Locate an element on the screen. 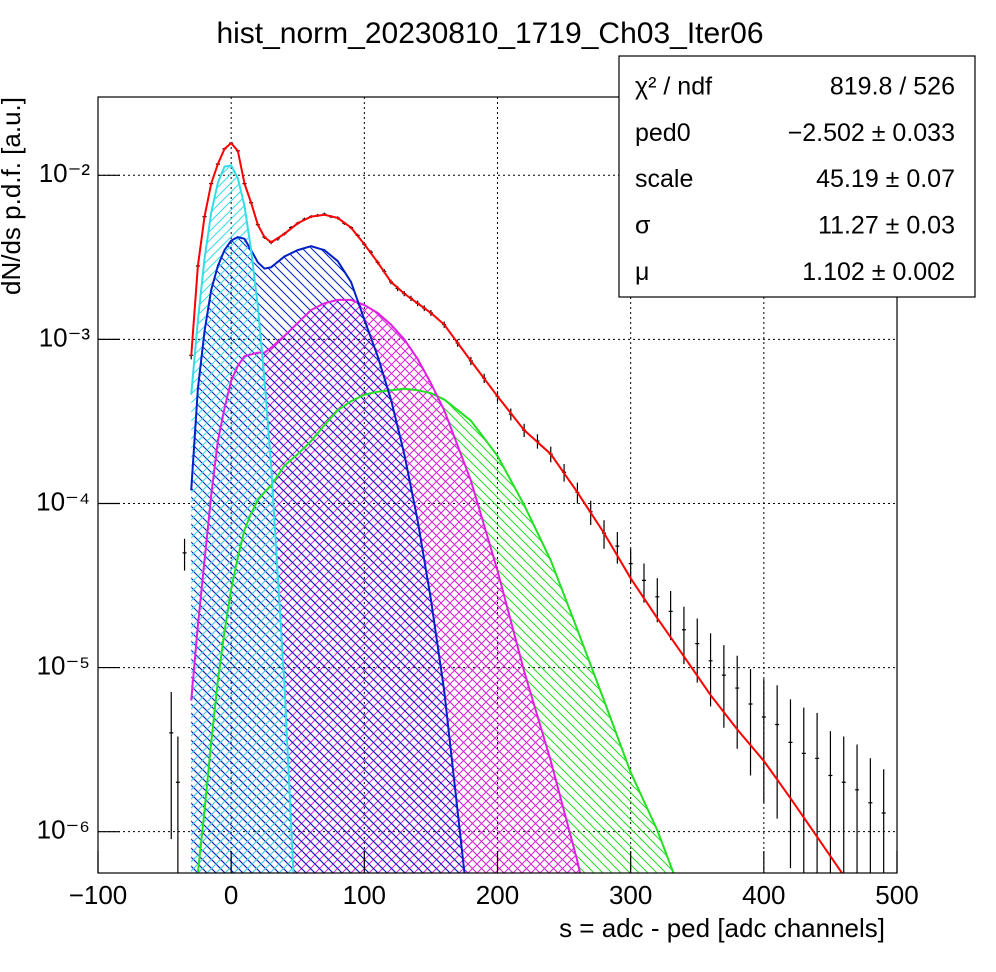  stats-label: μ is located at coordinates (642, 272).